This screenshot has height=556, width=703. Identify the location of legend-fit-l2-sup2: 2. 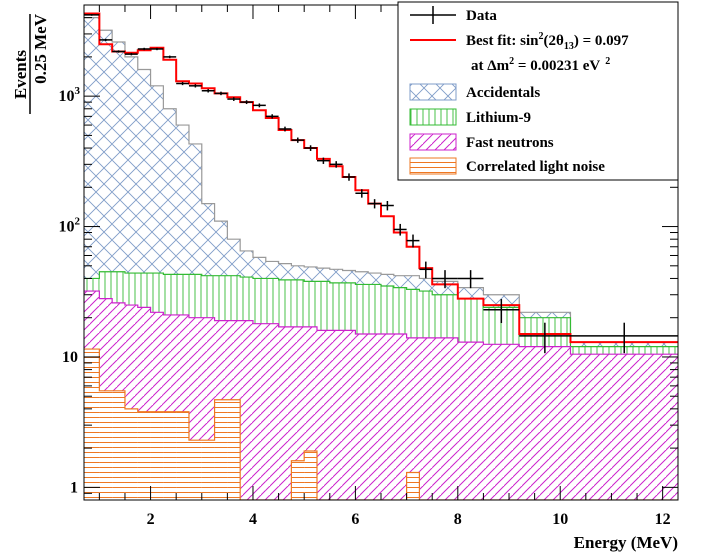
(607, 61).